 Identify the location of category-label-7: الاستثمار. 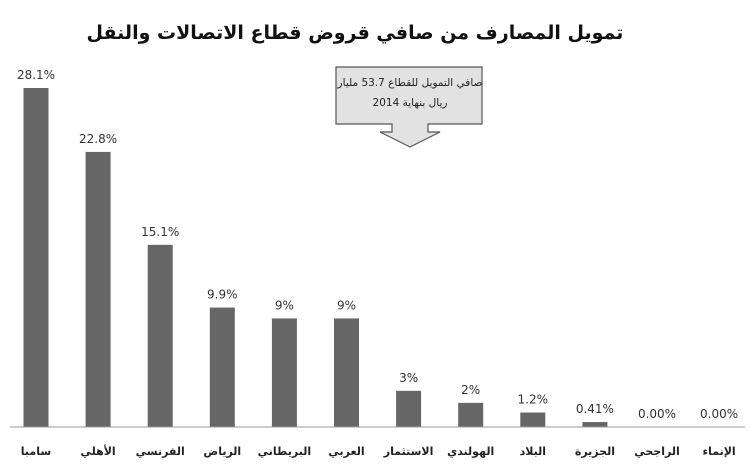
(408, 451).